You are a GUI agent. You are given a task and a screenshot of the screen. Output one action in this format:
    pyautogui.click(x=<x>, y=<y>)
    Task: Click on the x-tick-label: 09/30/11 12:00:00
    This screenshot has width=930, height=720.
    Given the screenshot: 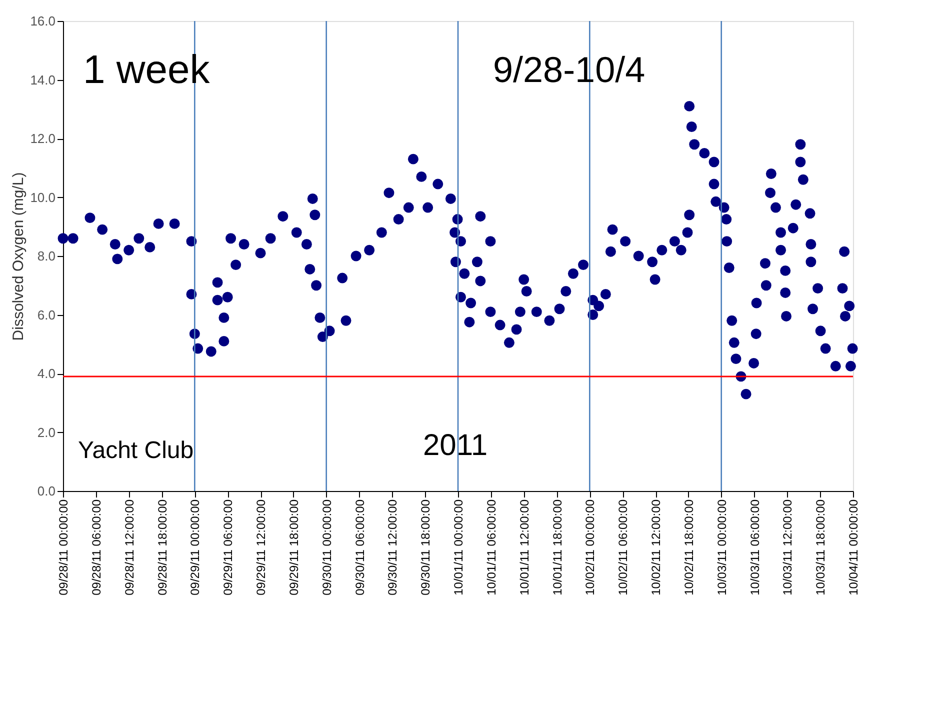 What is the action you would take?
    pyautogui.click(x=393, y=547)
    